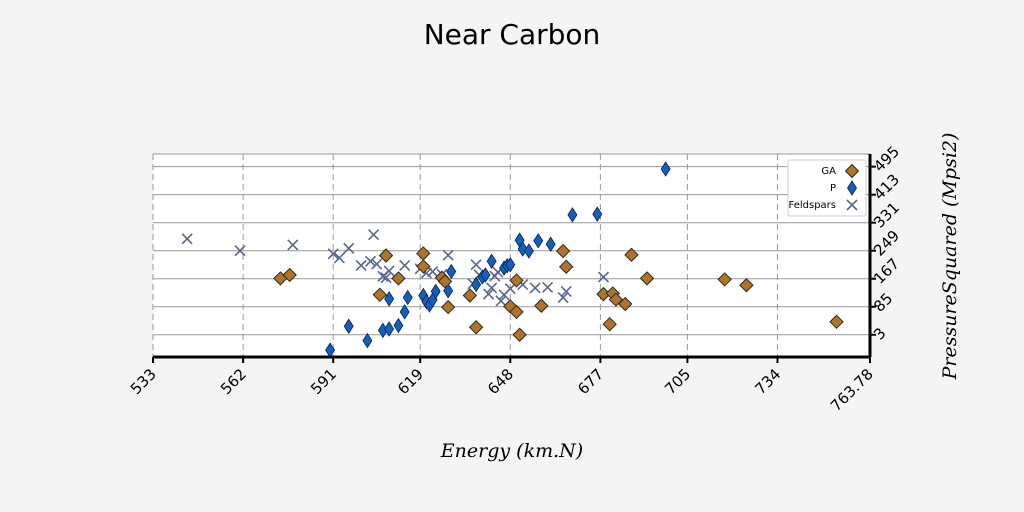 Image resolution: width=1024 pixels, height=512 pixels. Describe the element at coordinates (886, 243) in the screenshot. I see `y-tick-label: 249` at that location.